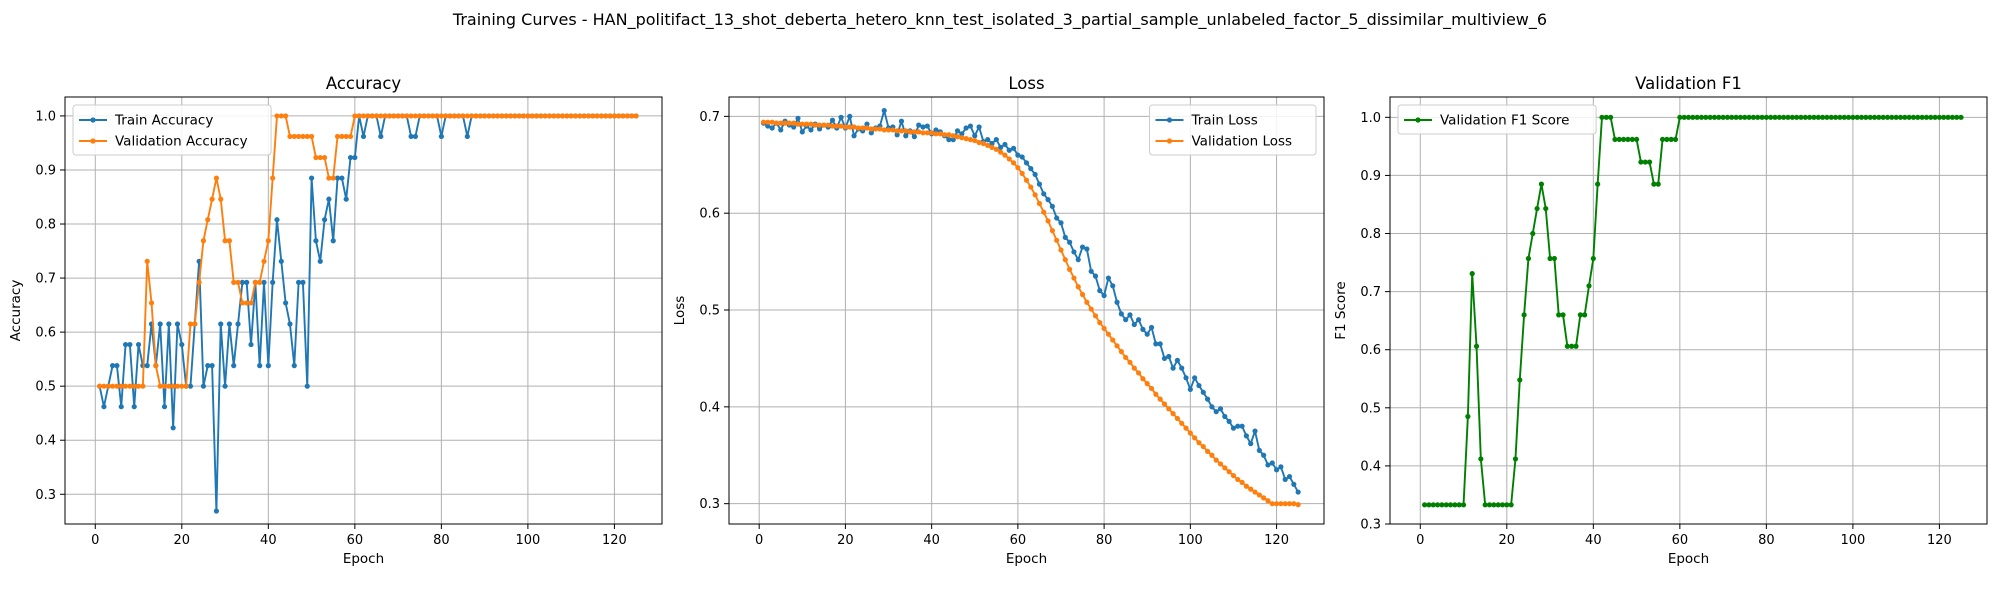  Describe the element at coordinates (363, 559) in the screenshot. I see `chart-1-x-axis-label: Epoch` at that location.